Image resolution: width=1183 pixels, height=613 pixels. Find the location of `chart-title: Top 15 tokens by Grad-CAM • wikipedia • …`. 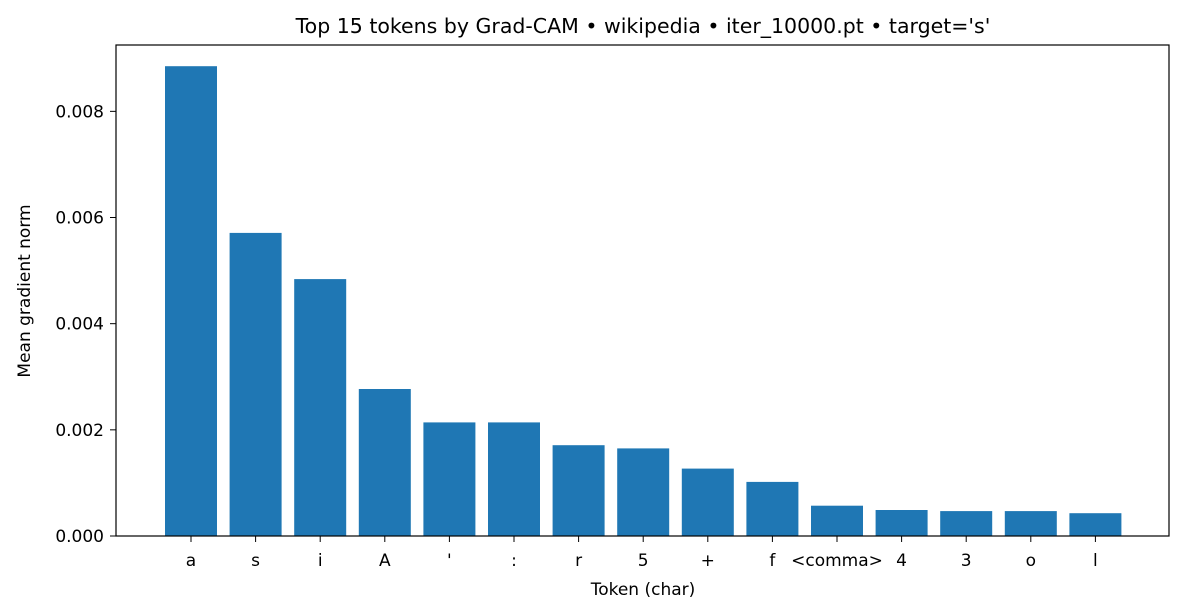

chart-title: Top 15 tokens by Grad-CAM • wikipedia • … is located at coordinates (643, 26).